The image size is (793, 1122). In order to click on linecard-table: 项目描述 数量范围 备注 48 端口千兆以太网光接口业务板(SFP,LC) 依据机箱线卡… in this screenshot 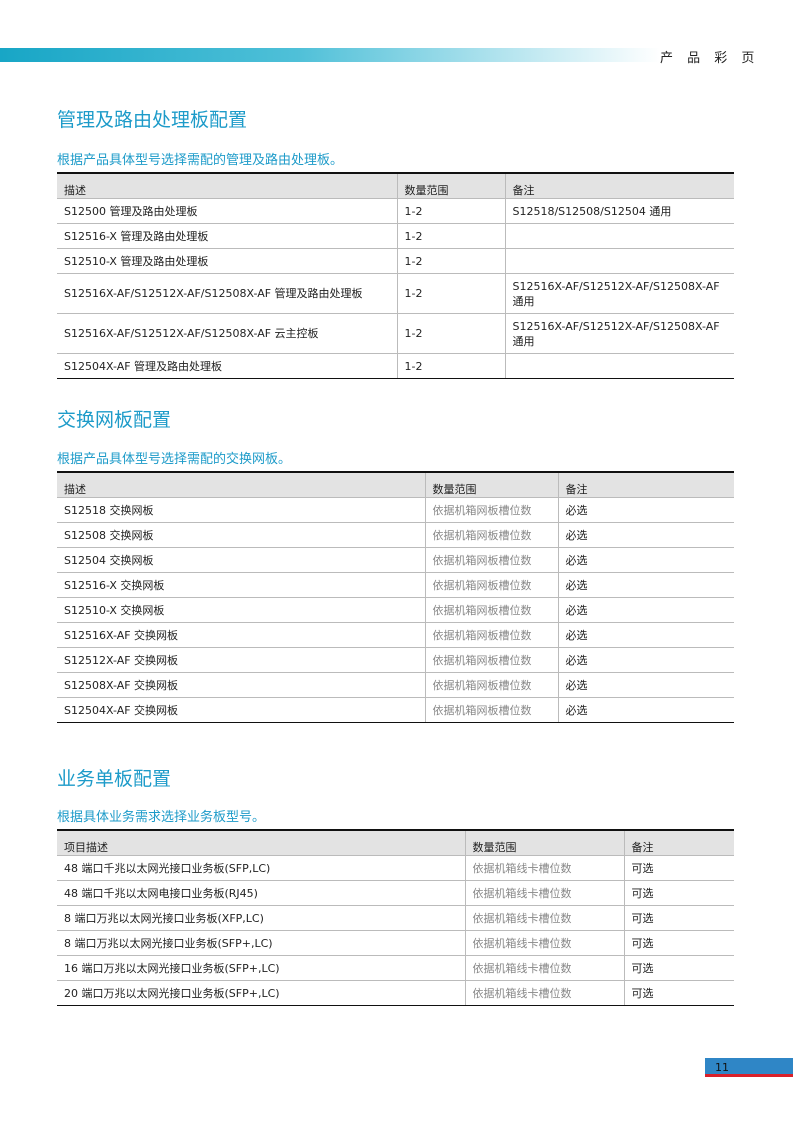, I will do `click(395, 917)`.